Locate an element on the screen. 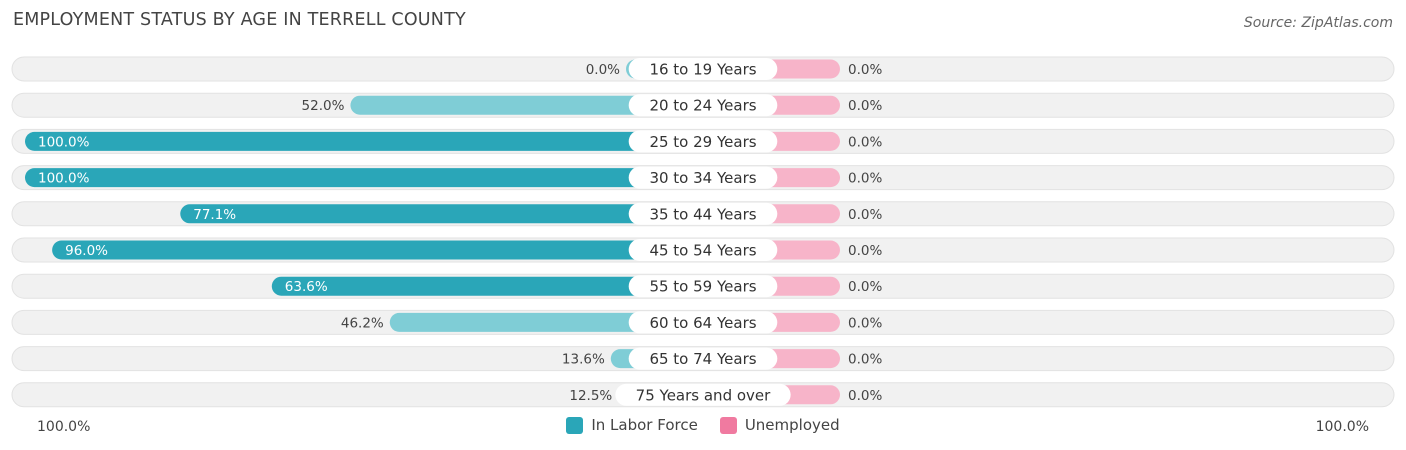 This screenshot has height=450, width=1406. category-label: 60 to 64 Years is located at coordinates (702, 323).